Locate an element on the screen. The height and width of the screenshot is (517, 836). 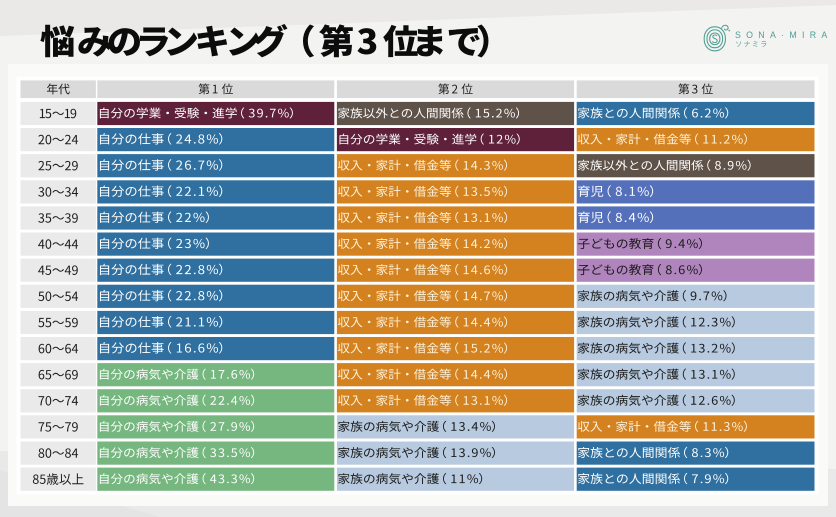
svg-text: SONA·MIRA is located at coordinates (784, 35).